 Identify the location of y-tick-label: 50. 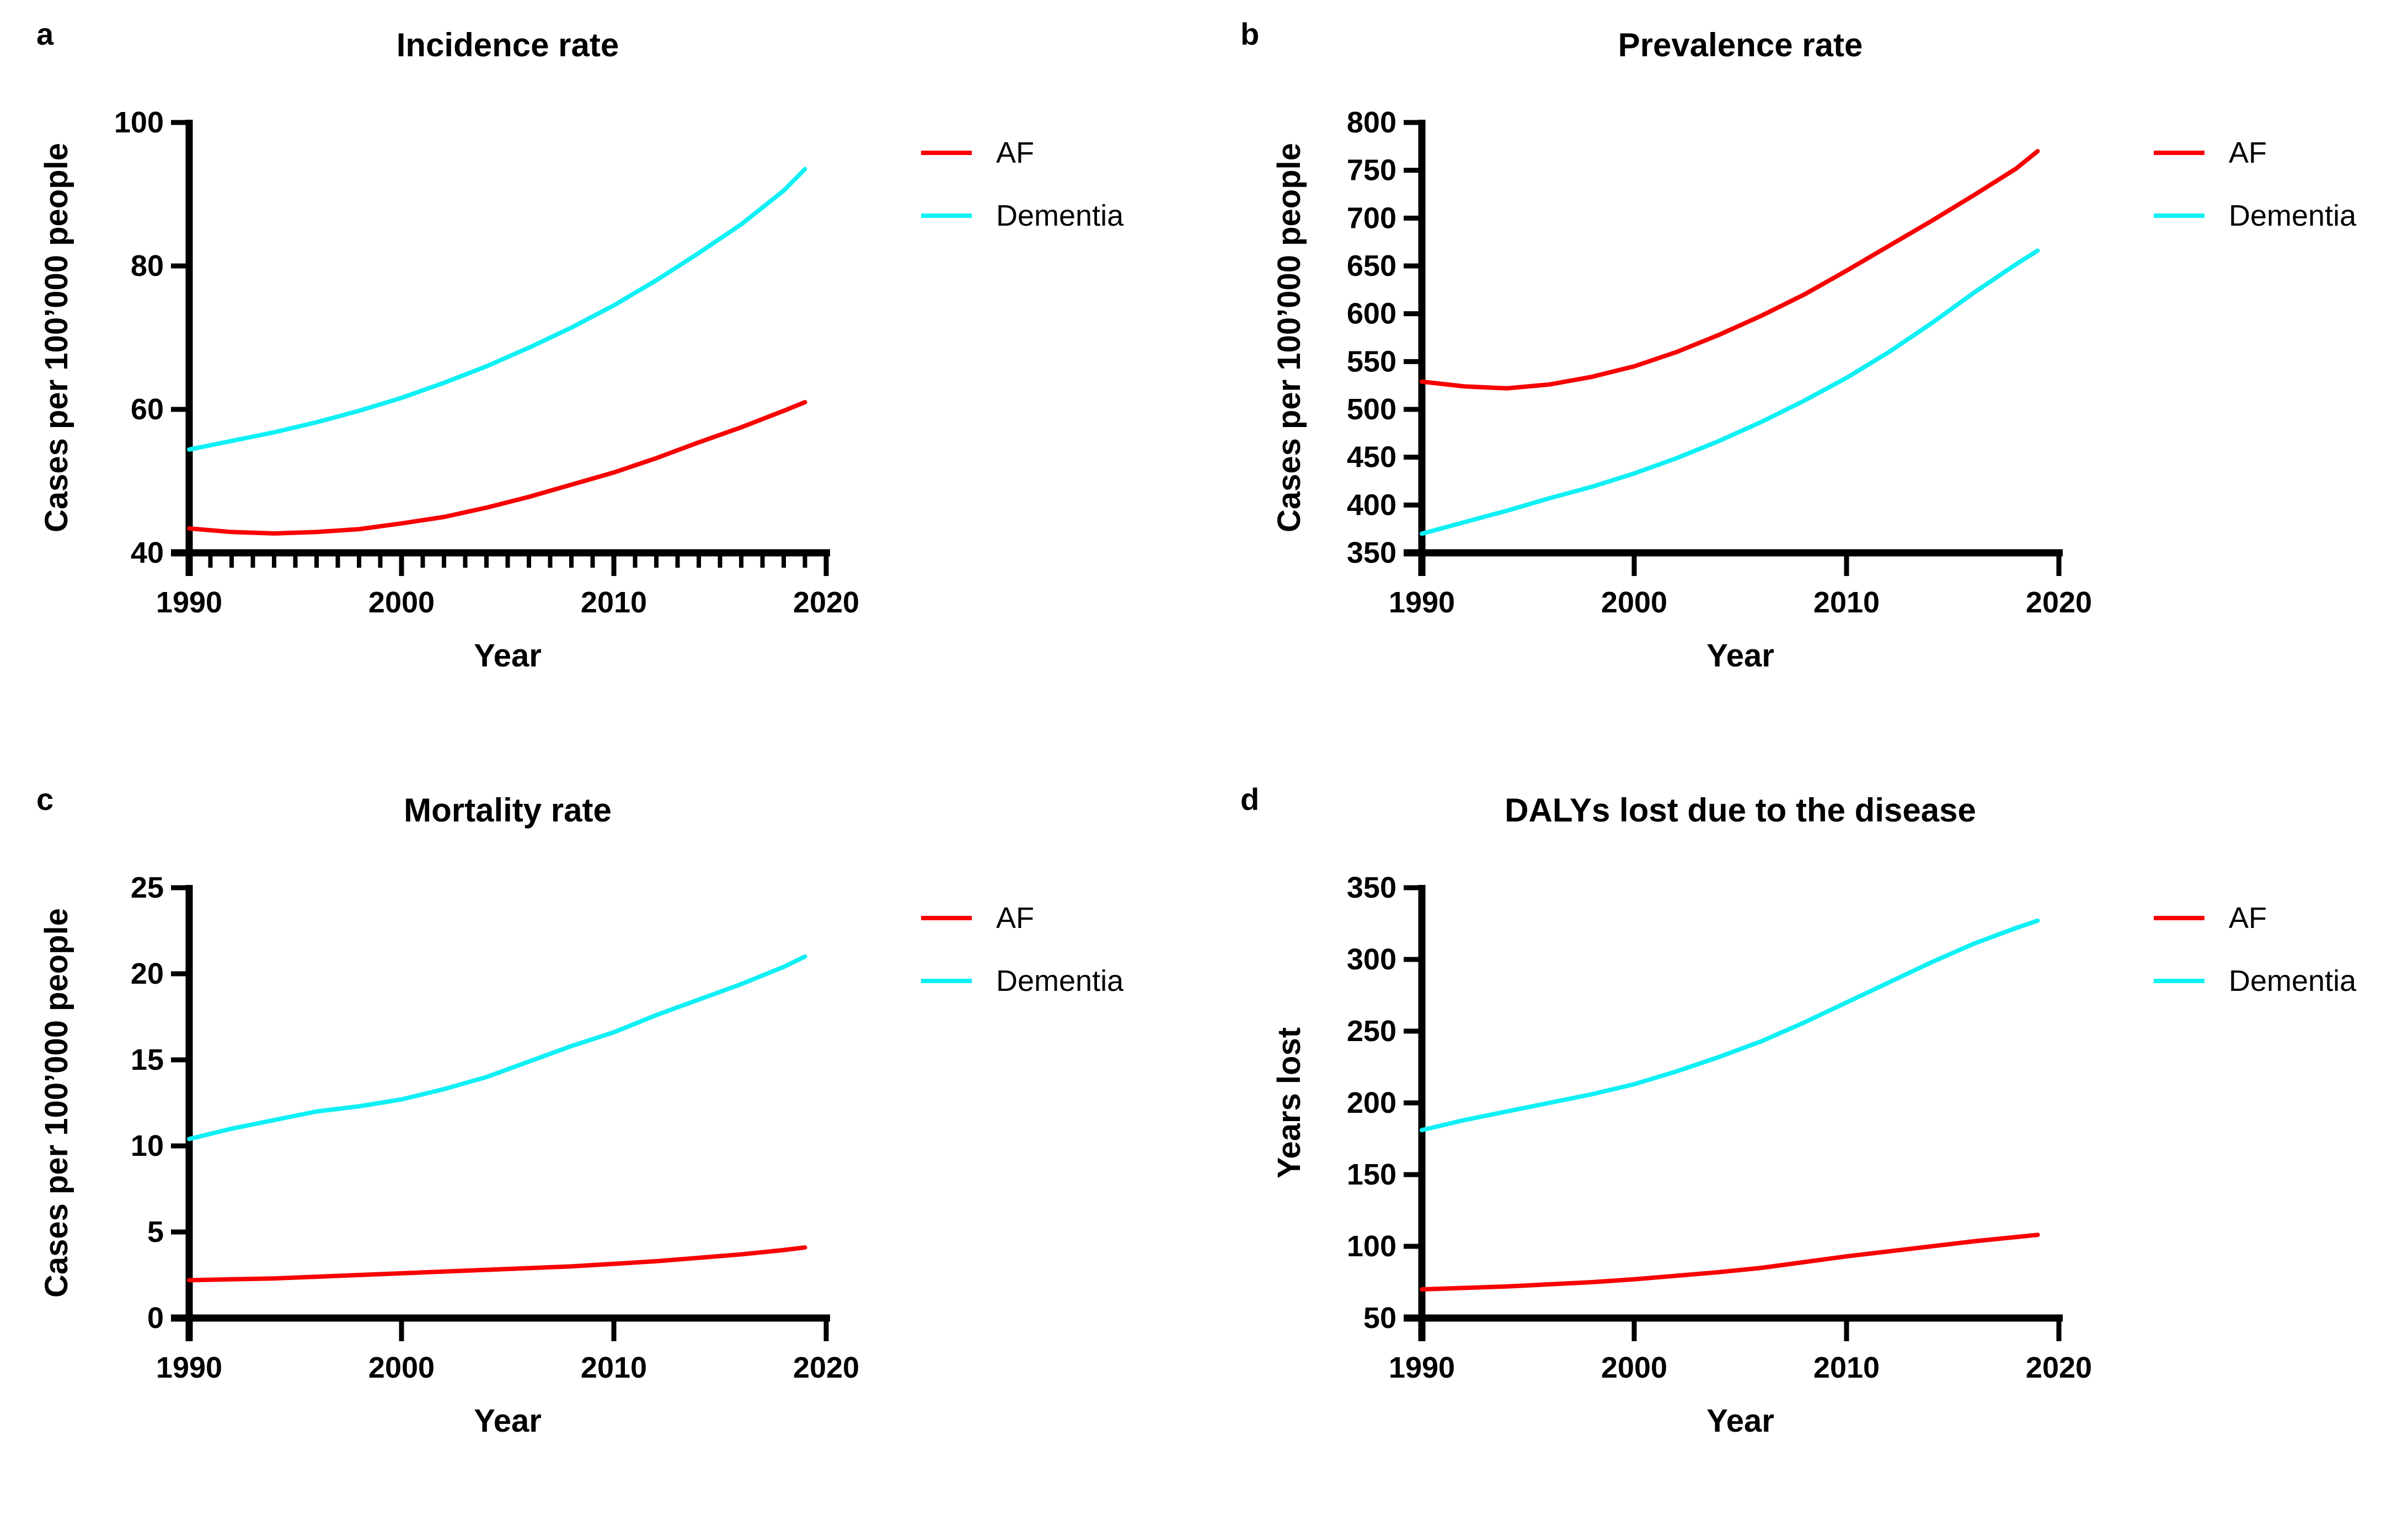
(1379, 1318).